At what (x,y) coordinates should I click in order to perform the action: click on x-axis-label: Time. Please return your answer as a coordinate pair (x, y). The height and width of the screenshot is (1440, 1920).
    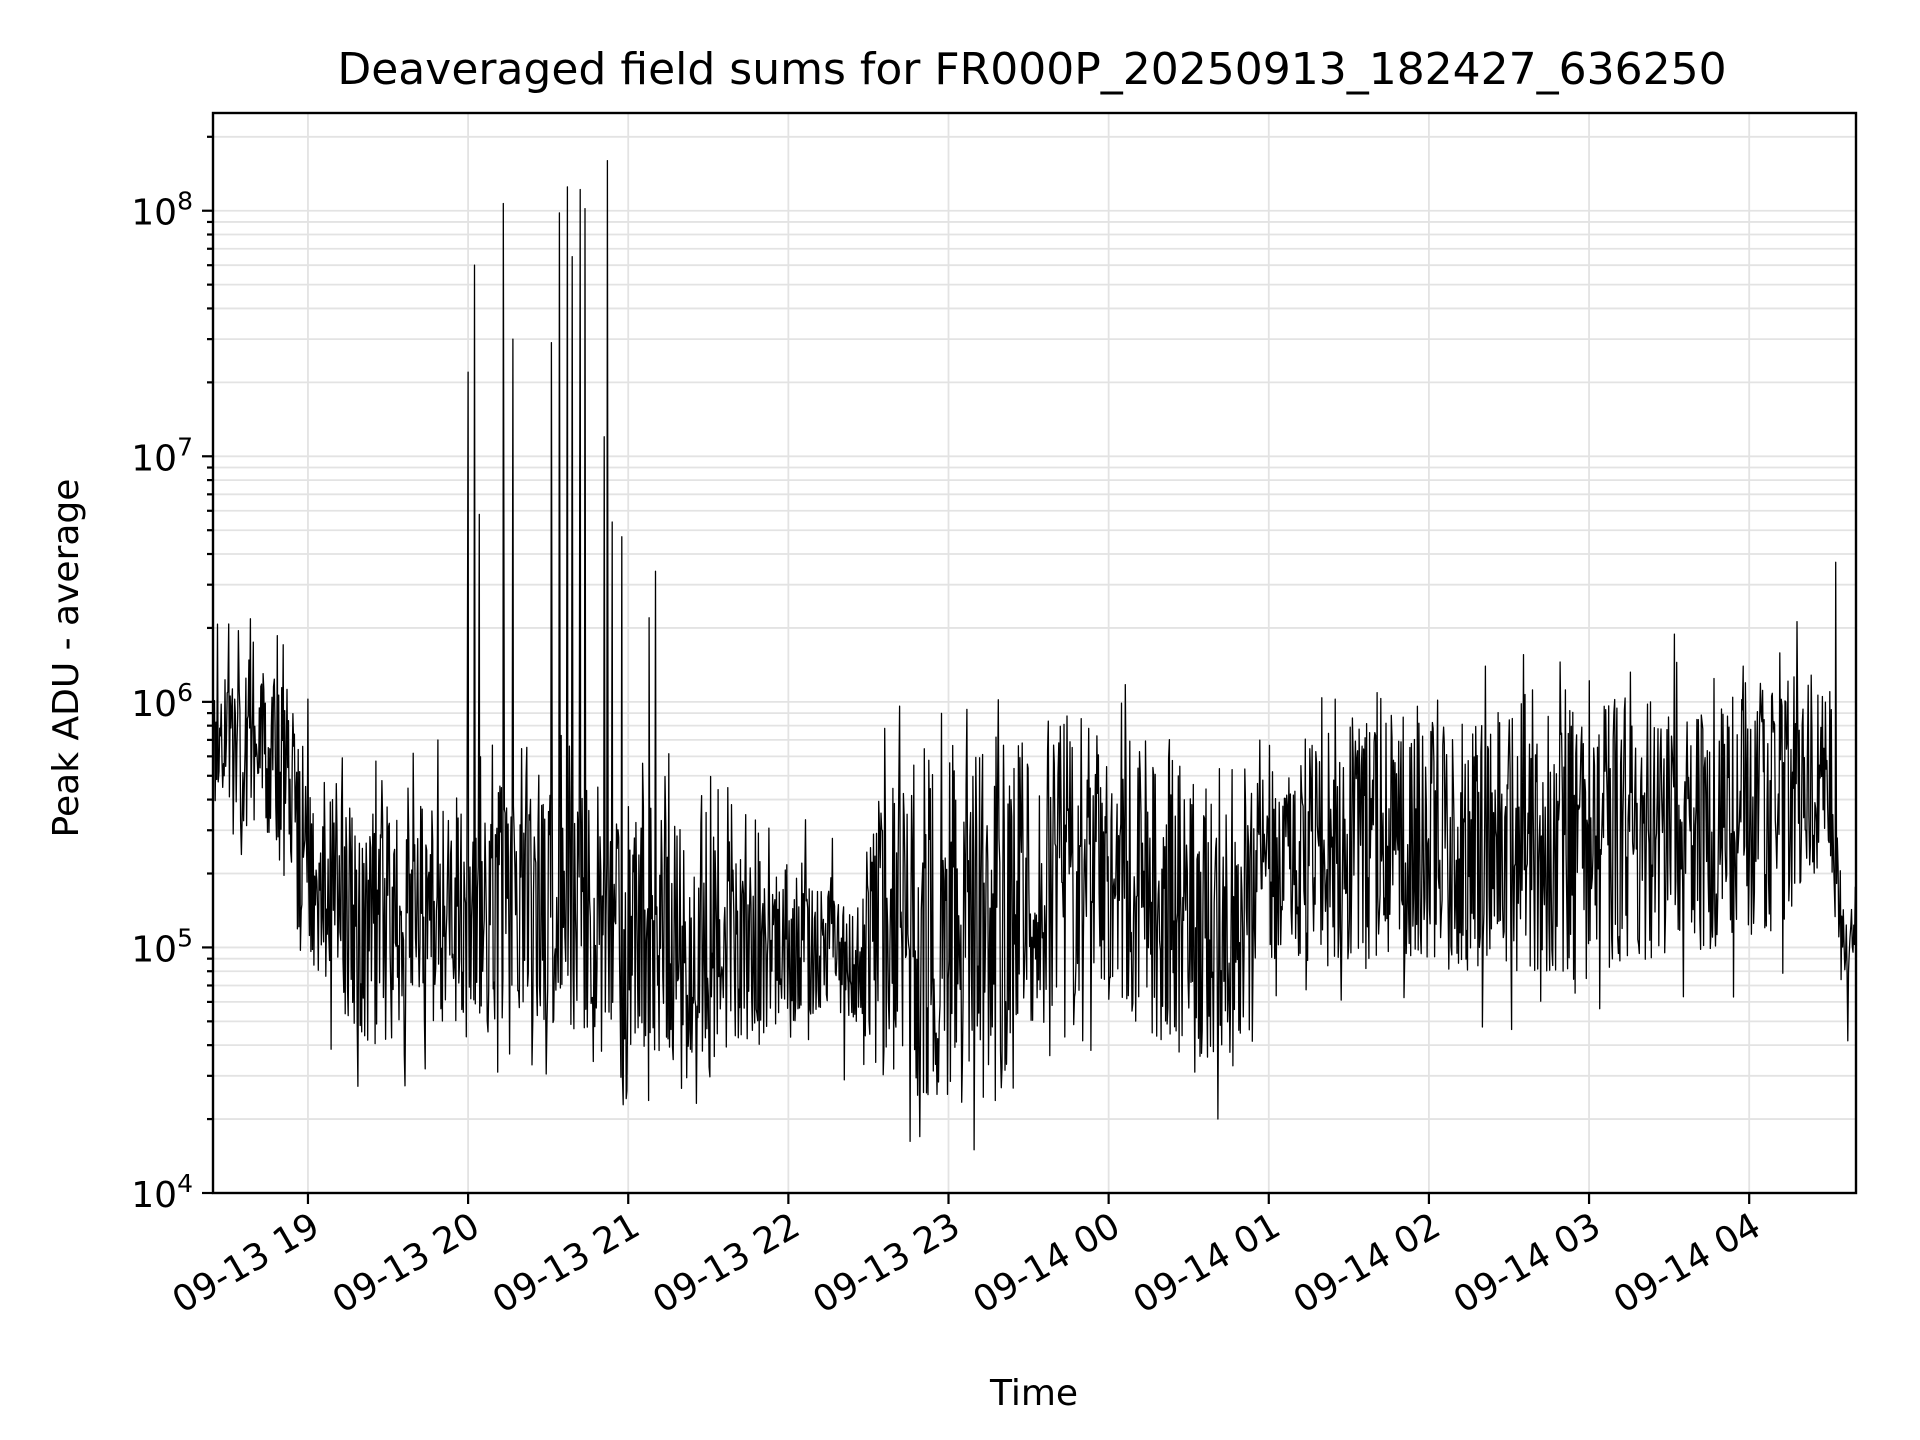
    Looking at the image, I should click on (1033, 1393).